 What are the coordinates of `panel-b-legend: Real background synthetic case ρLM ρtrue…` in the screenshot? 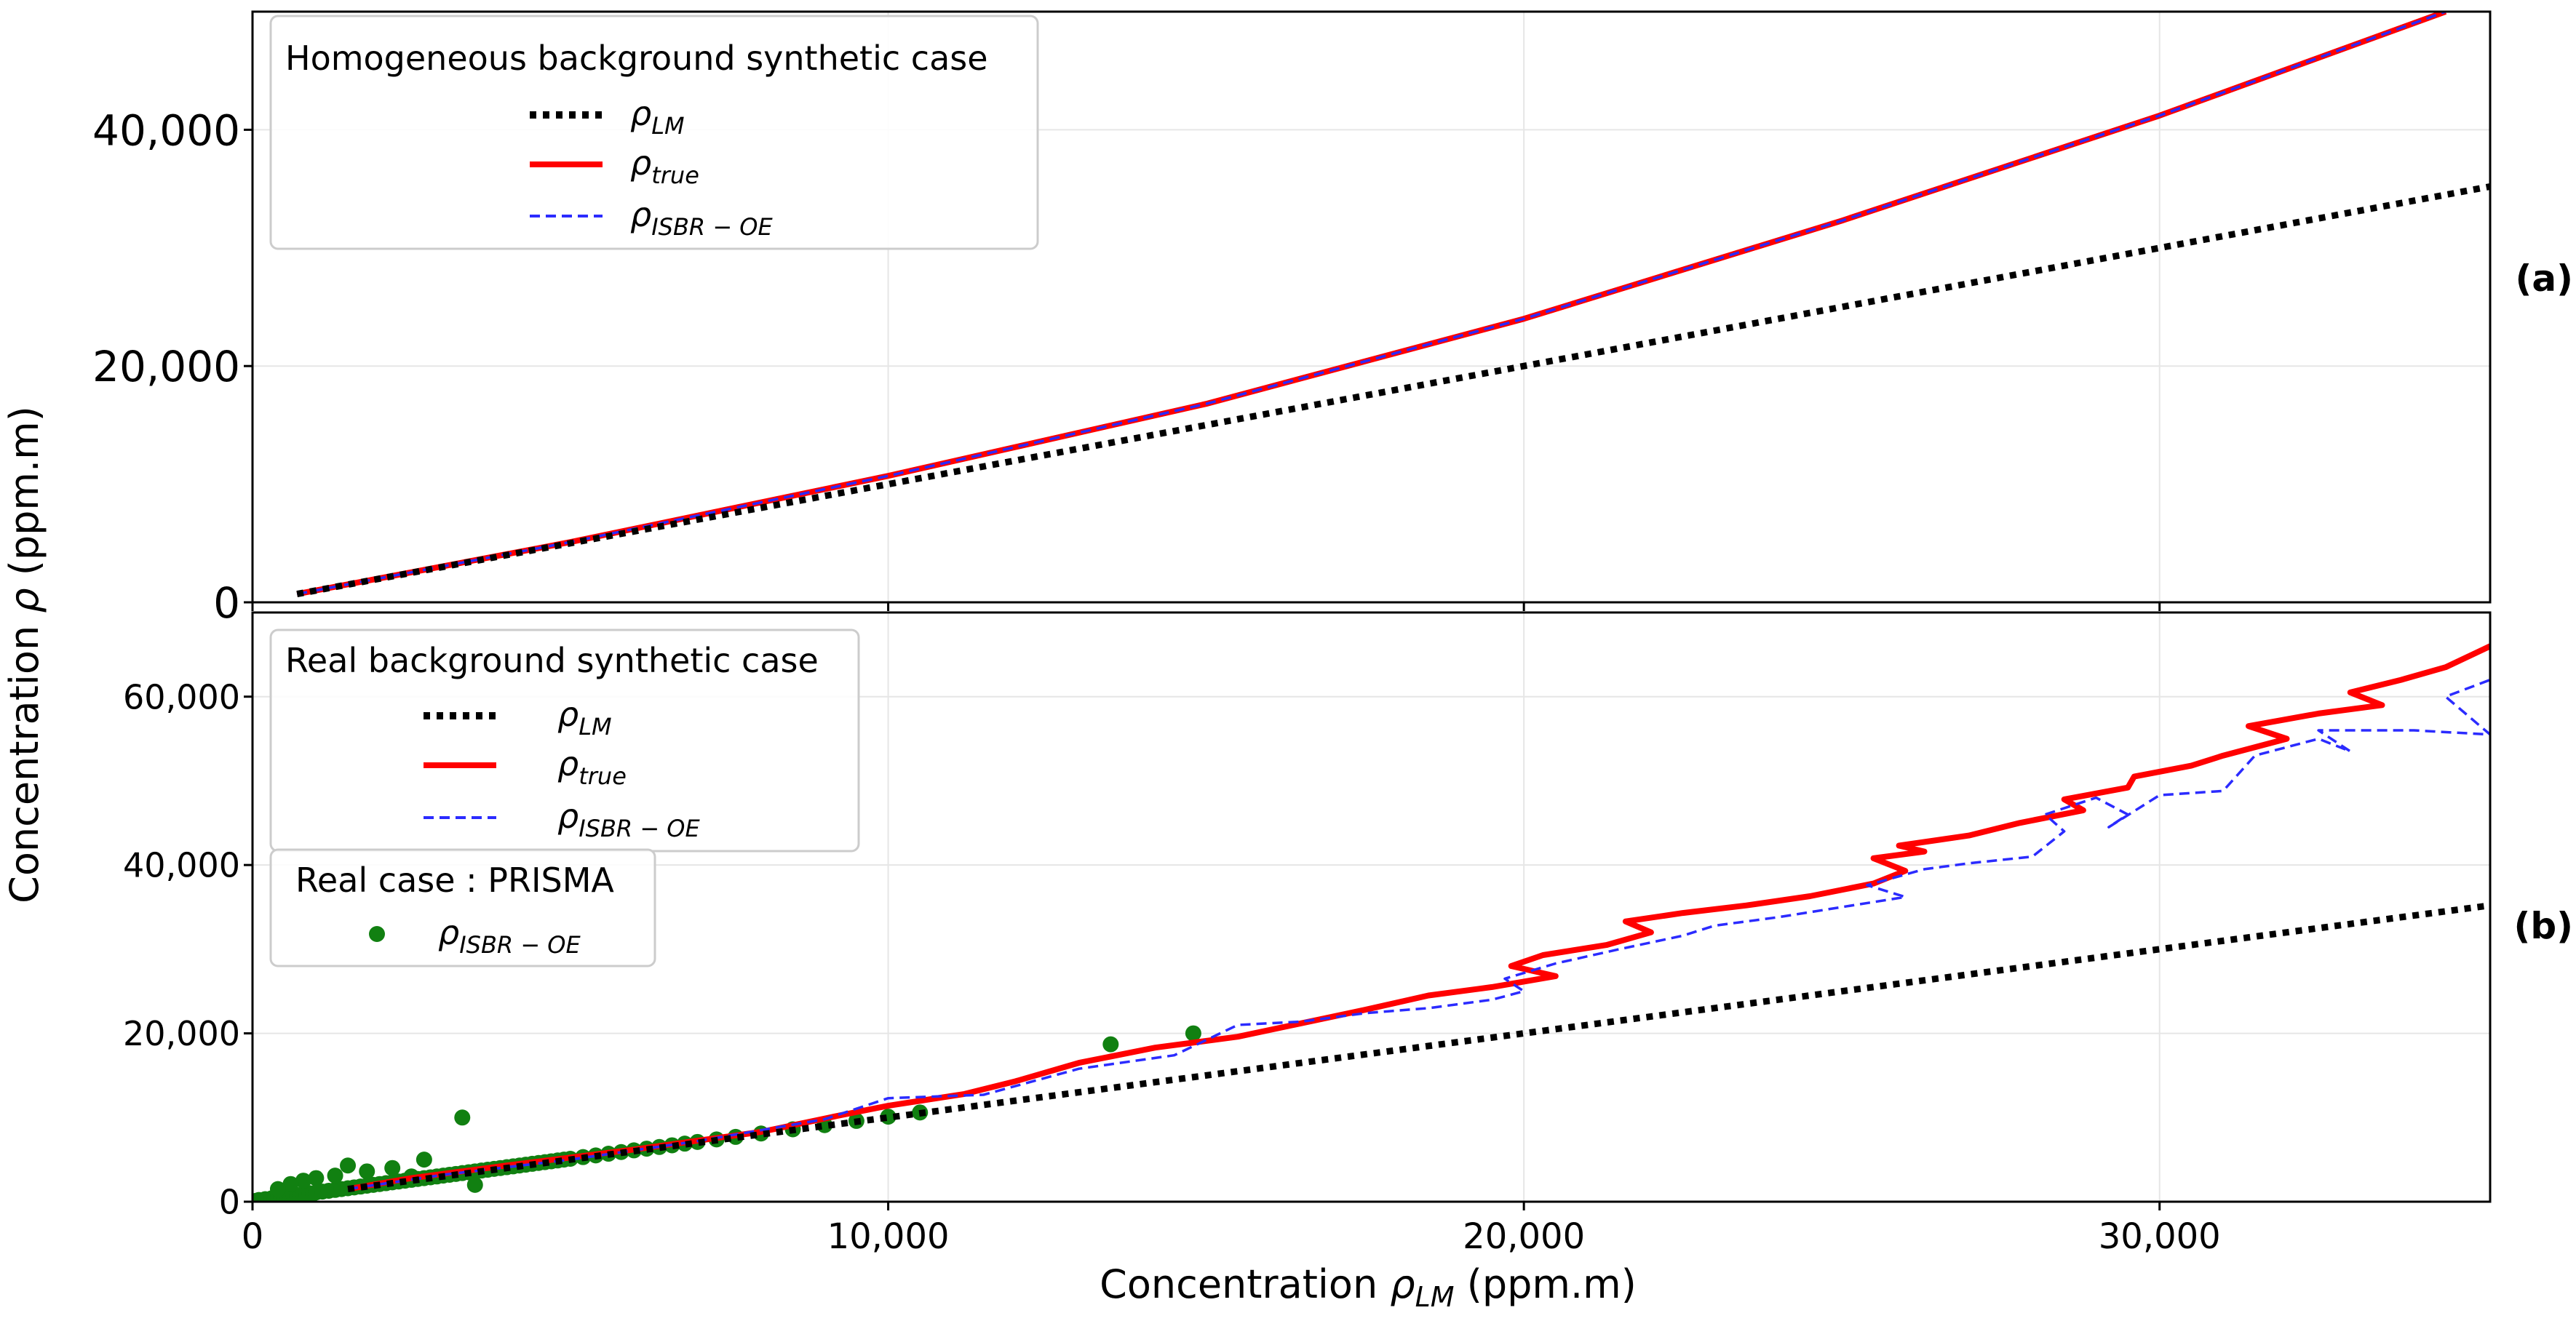 It's located at (564, 798).